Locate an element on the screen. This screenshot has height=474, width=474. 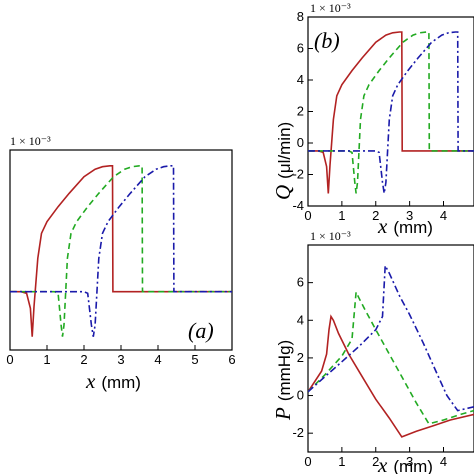
panel-b-lines is located at coordinates (391, 112).